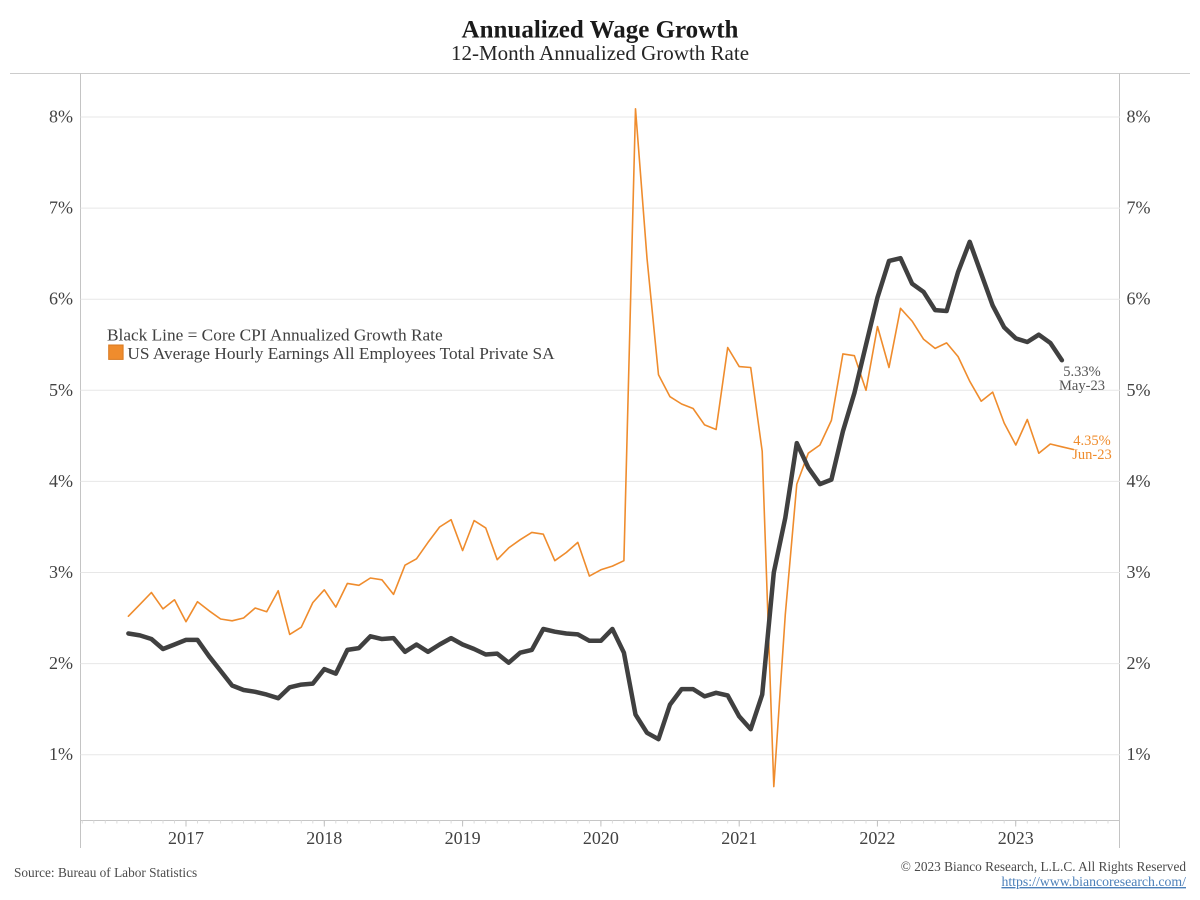  What do you see at coordinates (1091, 441) in the screenshot?
I see `svg-text: 4.35%` at bounding box center [1091, 441].